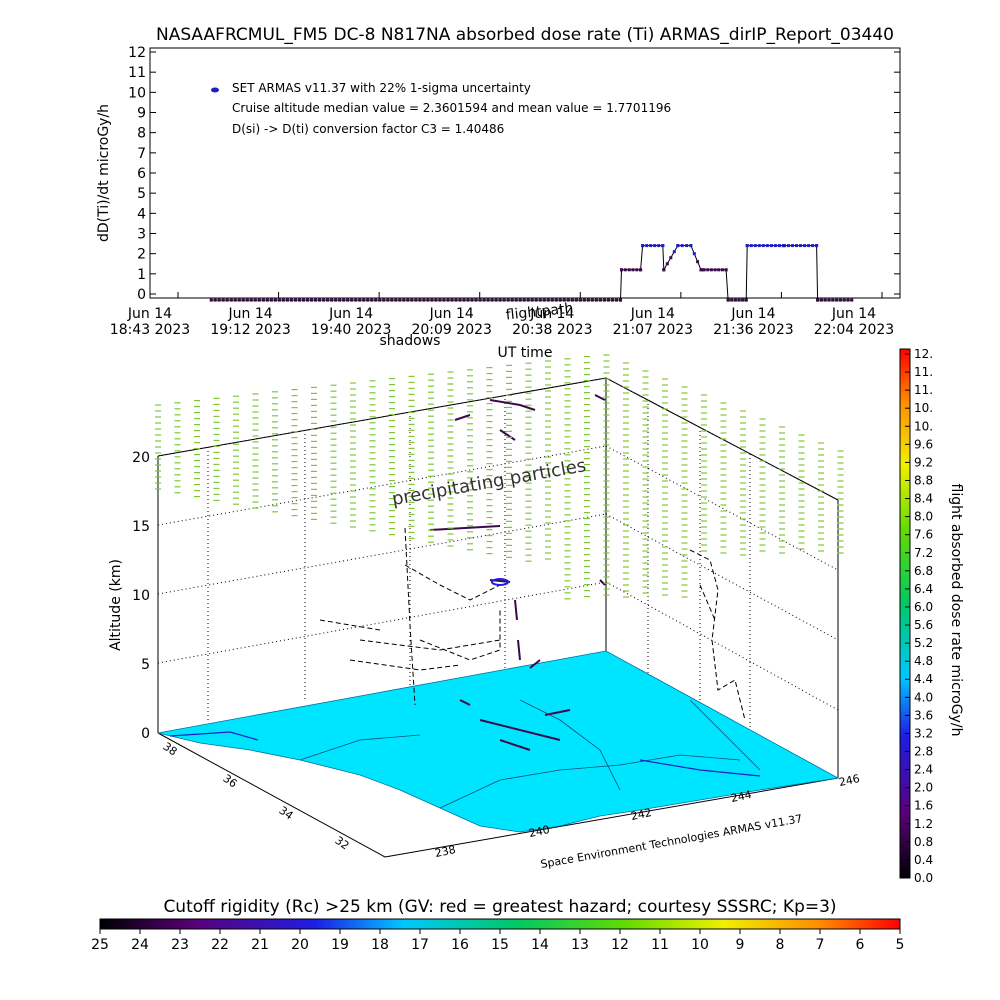 The height and width of the screenshot is (1000, 1000). I want to click on dose-colorbar-tick-label: 5.6, so click(923, 625).